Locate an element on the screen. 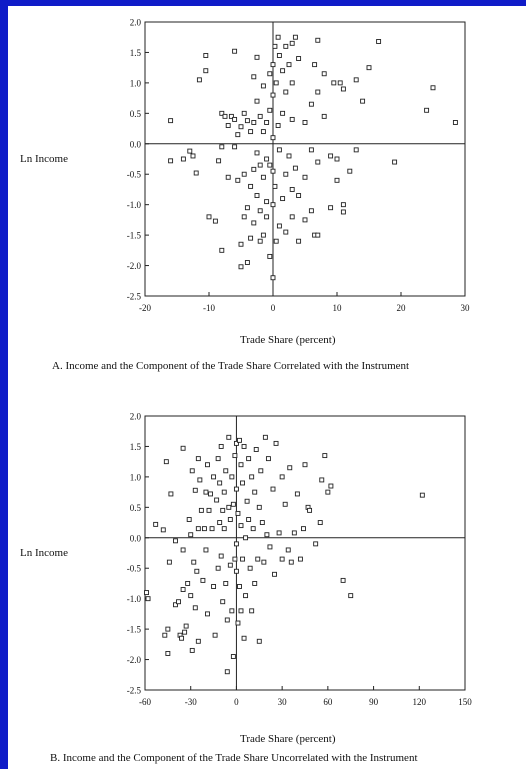  chart-a-xlabel: Trade Share (percent) is located at coordinates (288, 340).